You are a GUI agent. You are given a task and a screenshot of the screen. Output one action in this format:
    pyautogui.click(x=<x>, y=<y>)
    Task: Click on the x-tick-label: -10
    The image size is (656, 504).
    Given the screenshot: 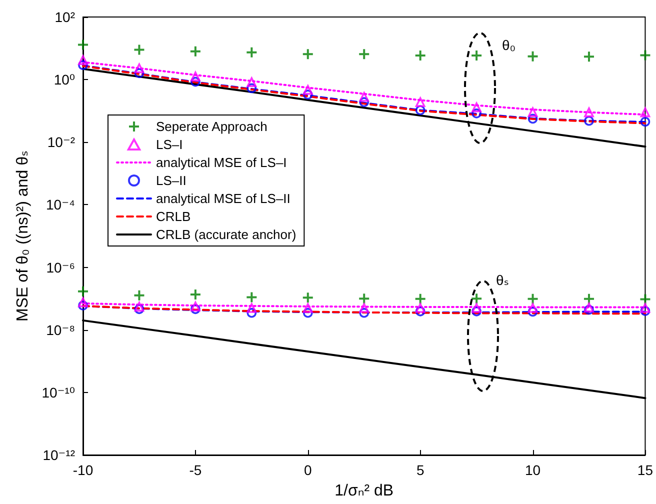 What is the action you would take?
    pyautogui.click(x=83, y=470)
    